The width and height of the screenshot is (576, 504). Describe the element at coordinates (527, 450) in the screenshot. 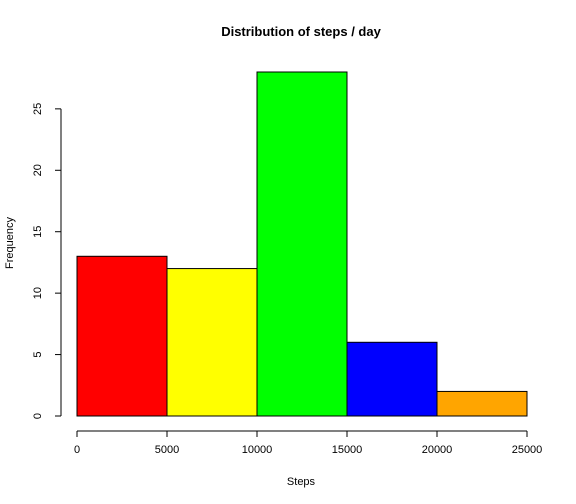

I see `x-tick-label: 25000` at that location.